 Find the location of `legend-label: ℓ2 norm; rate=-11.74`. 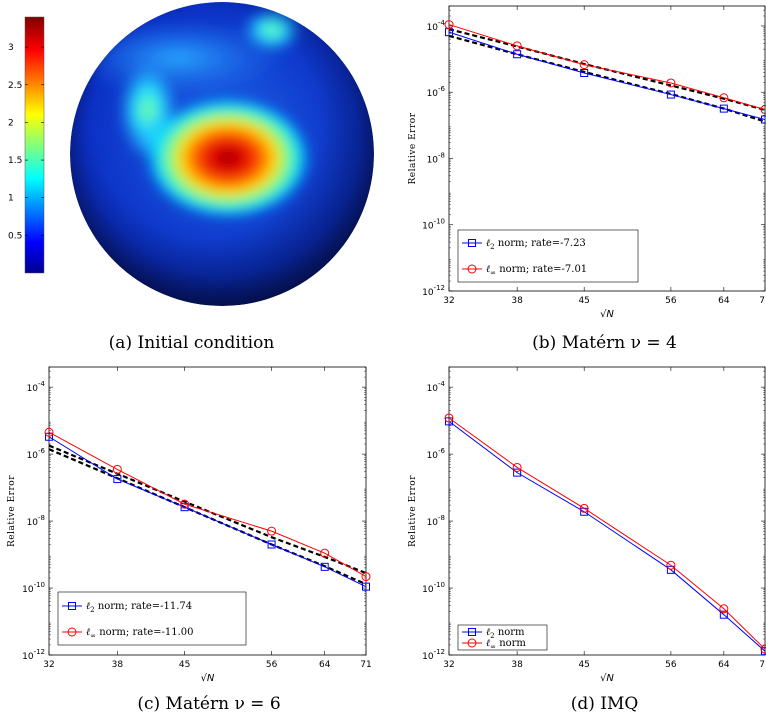

legend-label: ℓ2 norm; rate=-11.74 is located at coordinates (139, 607).